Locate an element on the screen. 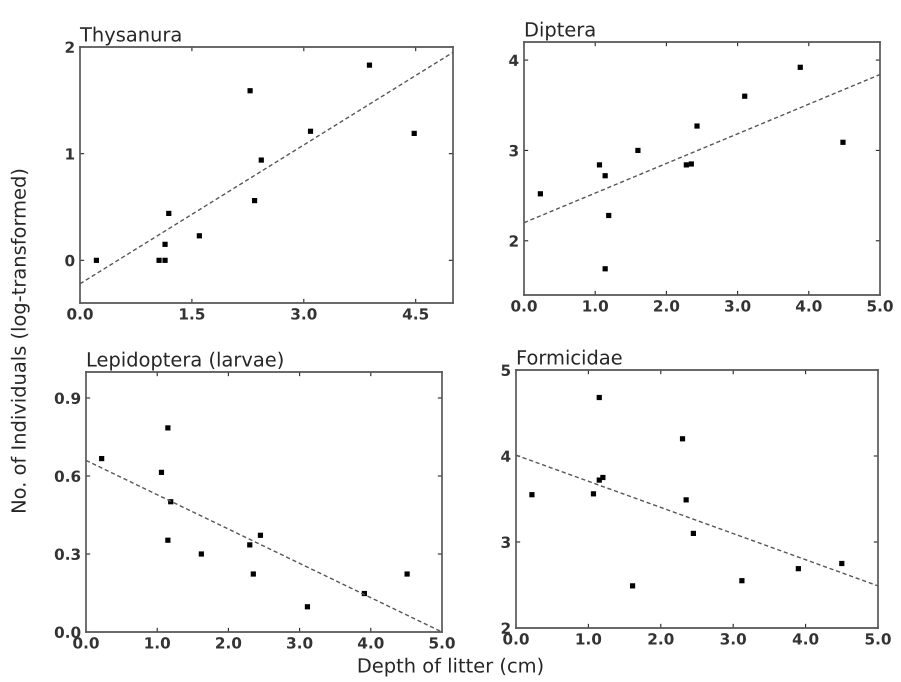 The width and height of the screenshot is (901, 682). y-tick-label: 0.3 is located at coordinates (67, 554).